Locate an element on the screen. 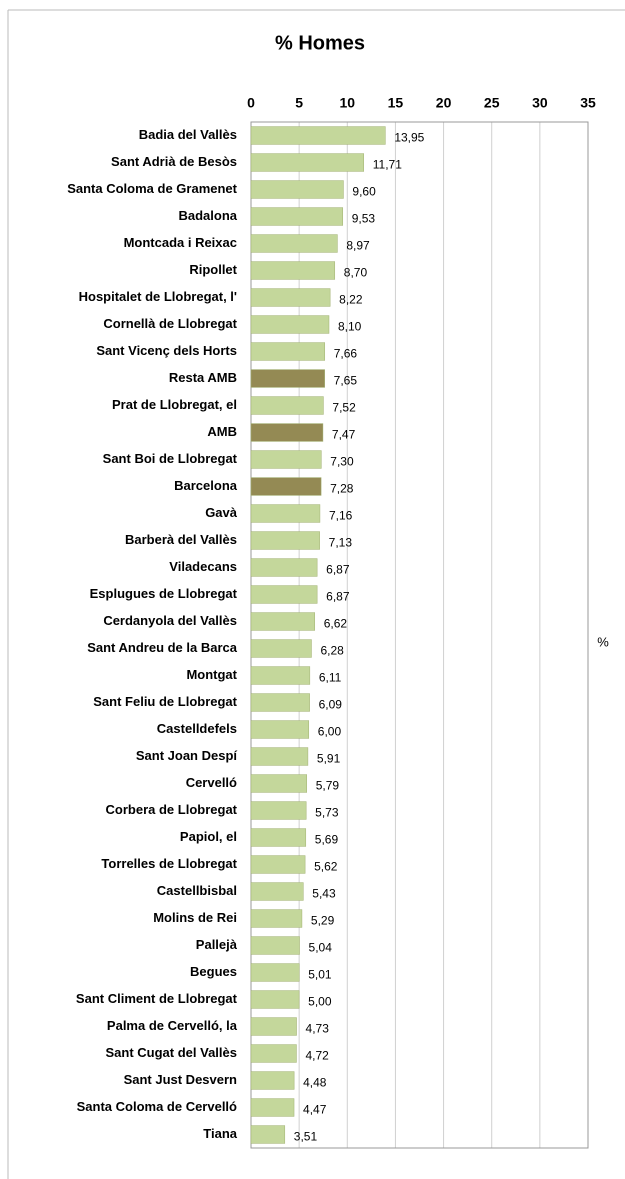  value-label: 3,51 is located at coordinates (306, 1137).